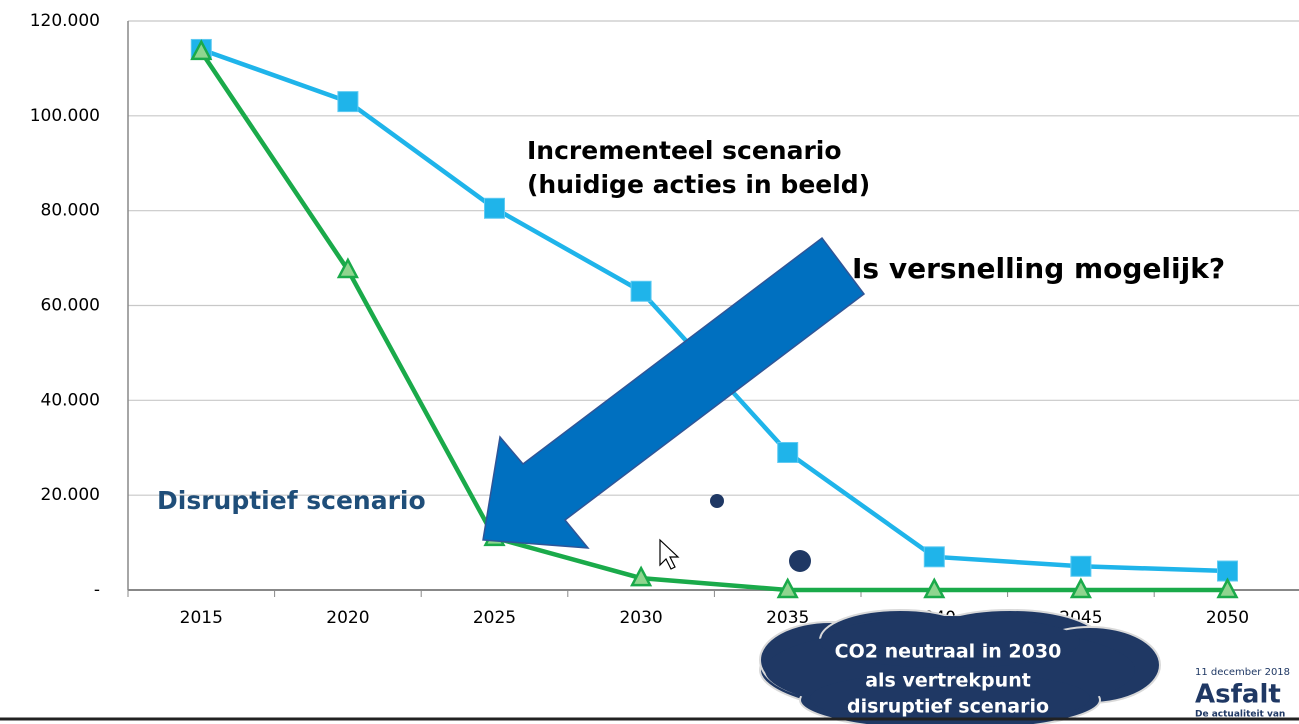  Describe the element at coordinates (201, 618) in the screenshot. I see `x-tick-label: 2015` at that location.